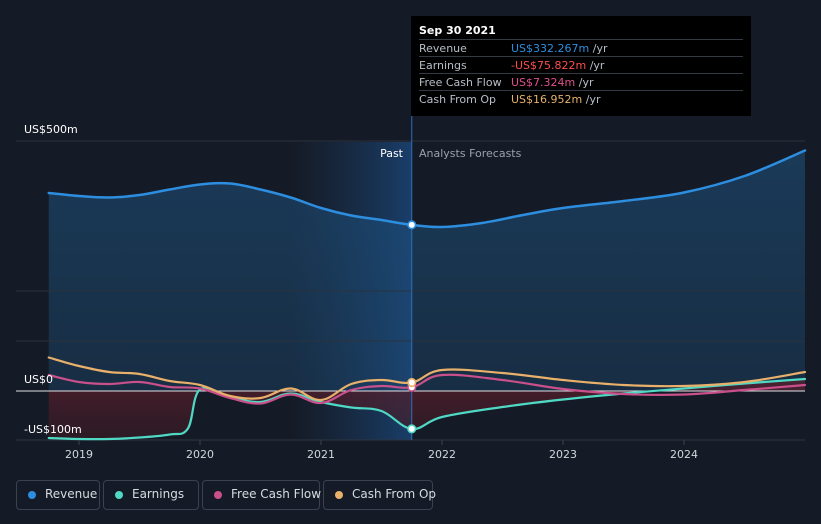 The height and width of the screenshot is (524, 821). Describe the element at coordinates (457, 30) in the screenshot. I see `tooltip-date: Sep 30 2021` at that location.